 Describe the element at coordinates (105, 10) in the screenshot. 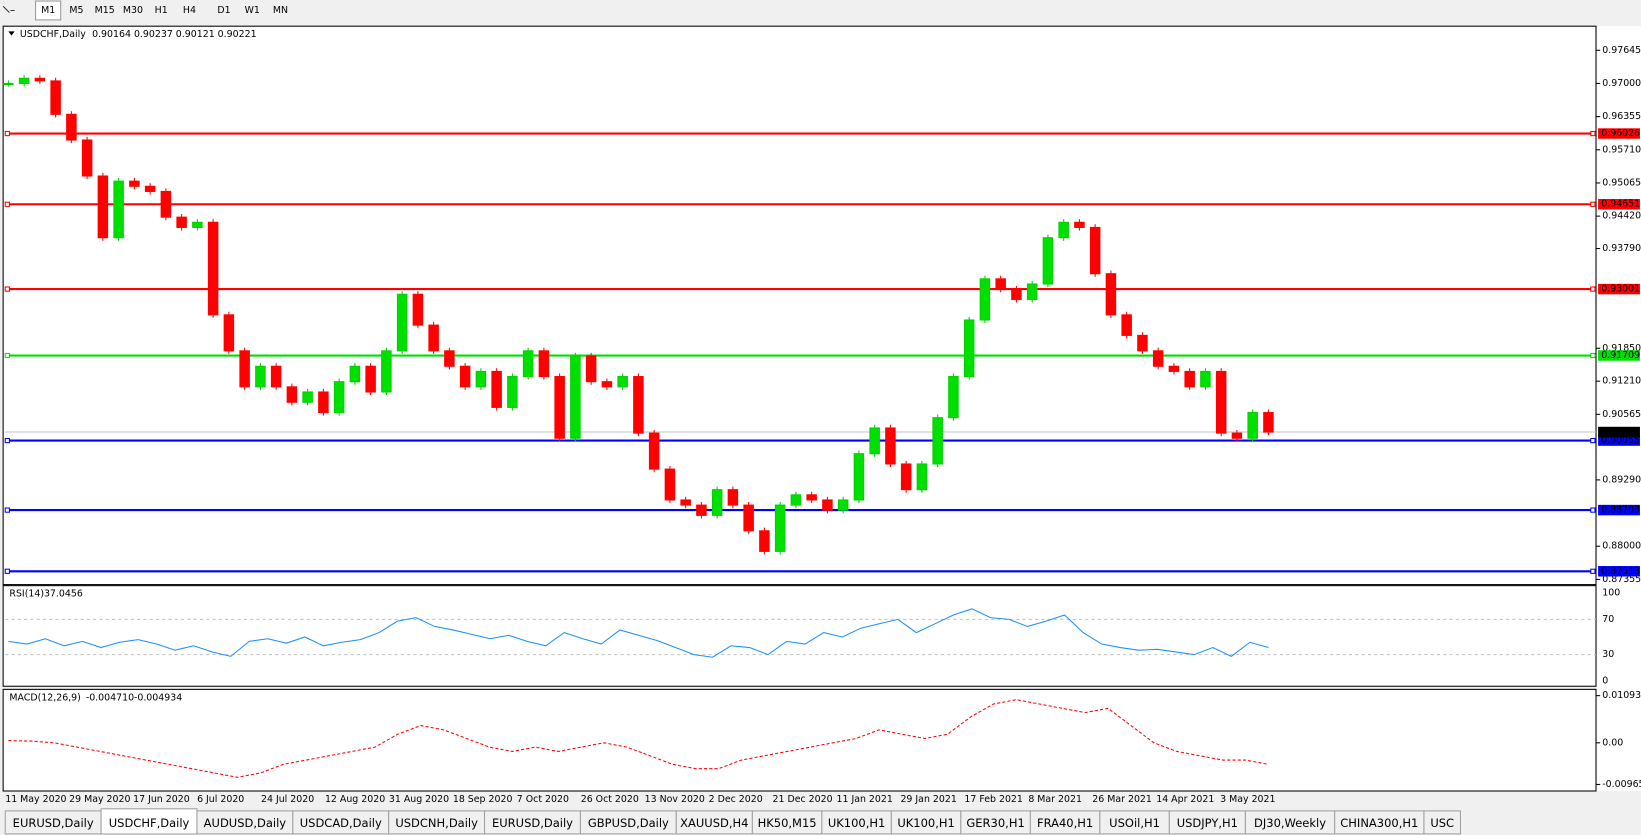

I see `timeframe-button: M15` at that location.